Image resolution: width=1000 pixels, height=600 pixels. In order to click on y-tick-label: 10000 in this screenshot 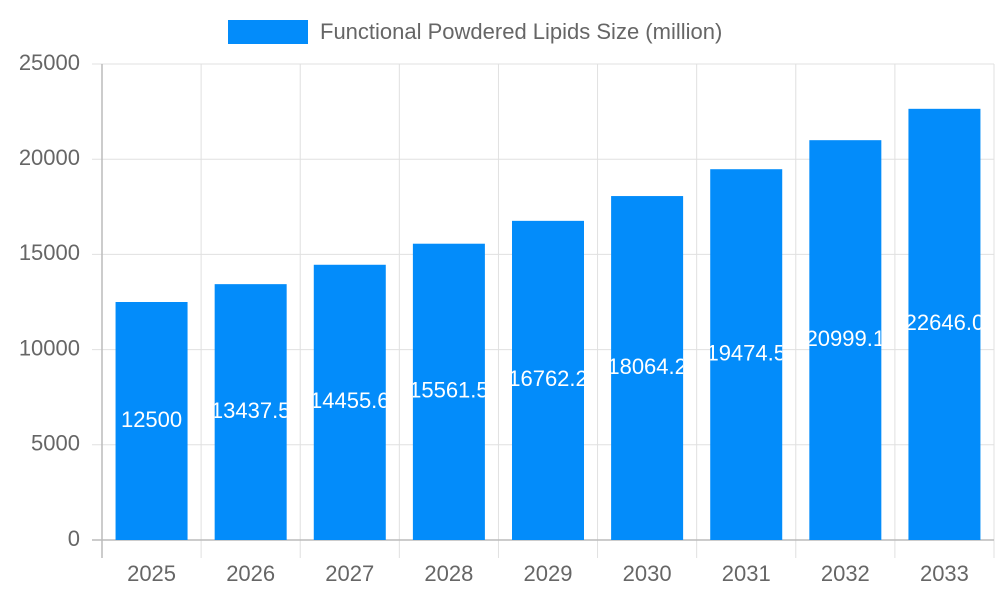, I will do `click(49, 347)`.